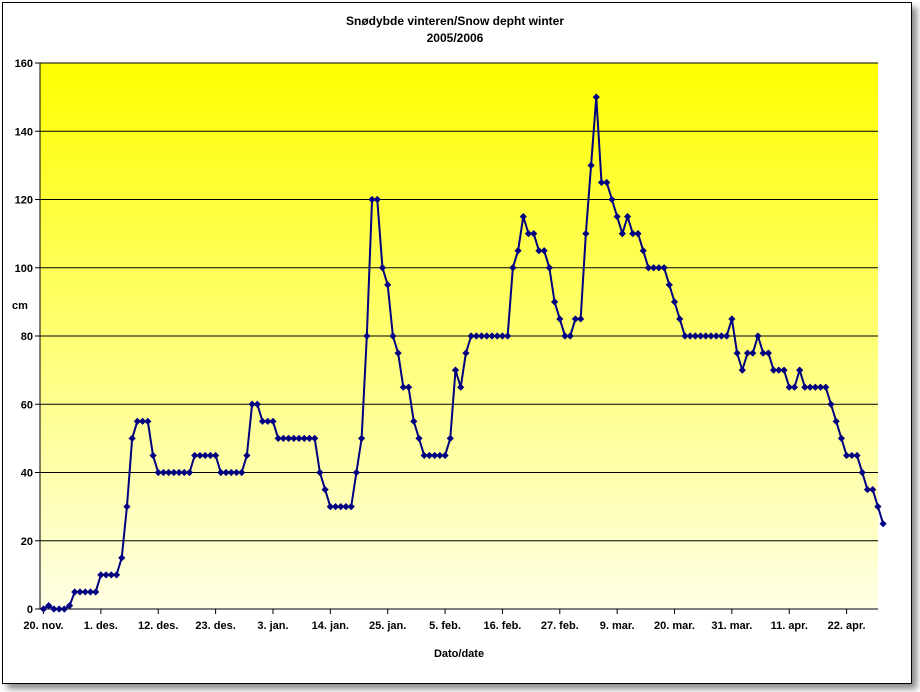  Describe the element at coordinates (502, 626) in the screenshot. I see `x-tick-label: 16. feb.` at that location.